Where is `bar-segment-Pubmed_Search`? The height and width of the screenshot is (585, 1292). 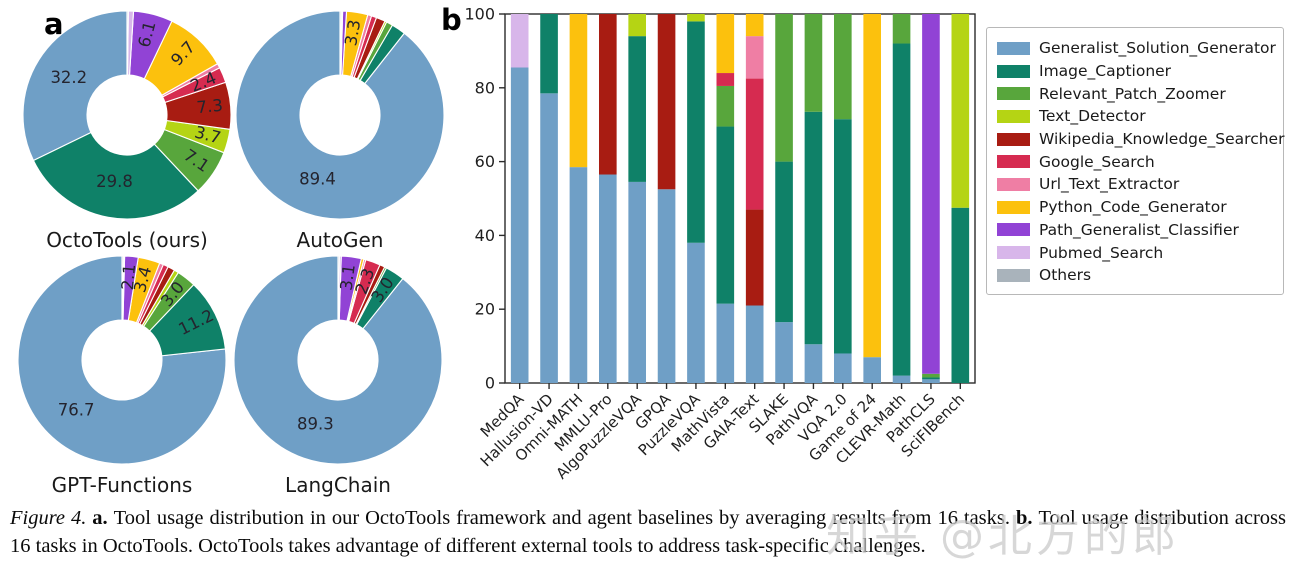
bar-segment-Pubmed_Search is located at coordinates (519, 41).